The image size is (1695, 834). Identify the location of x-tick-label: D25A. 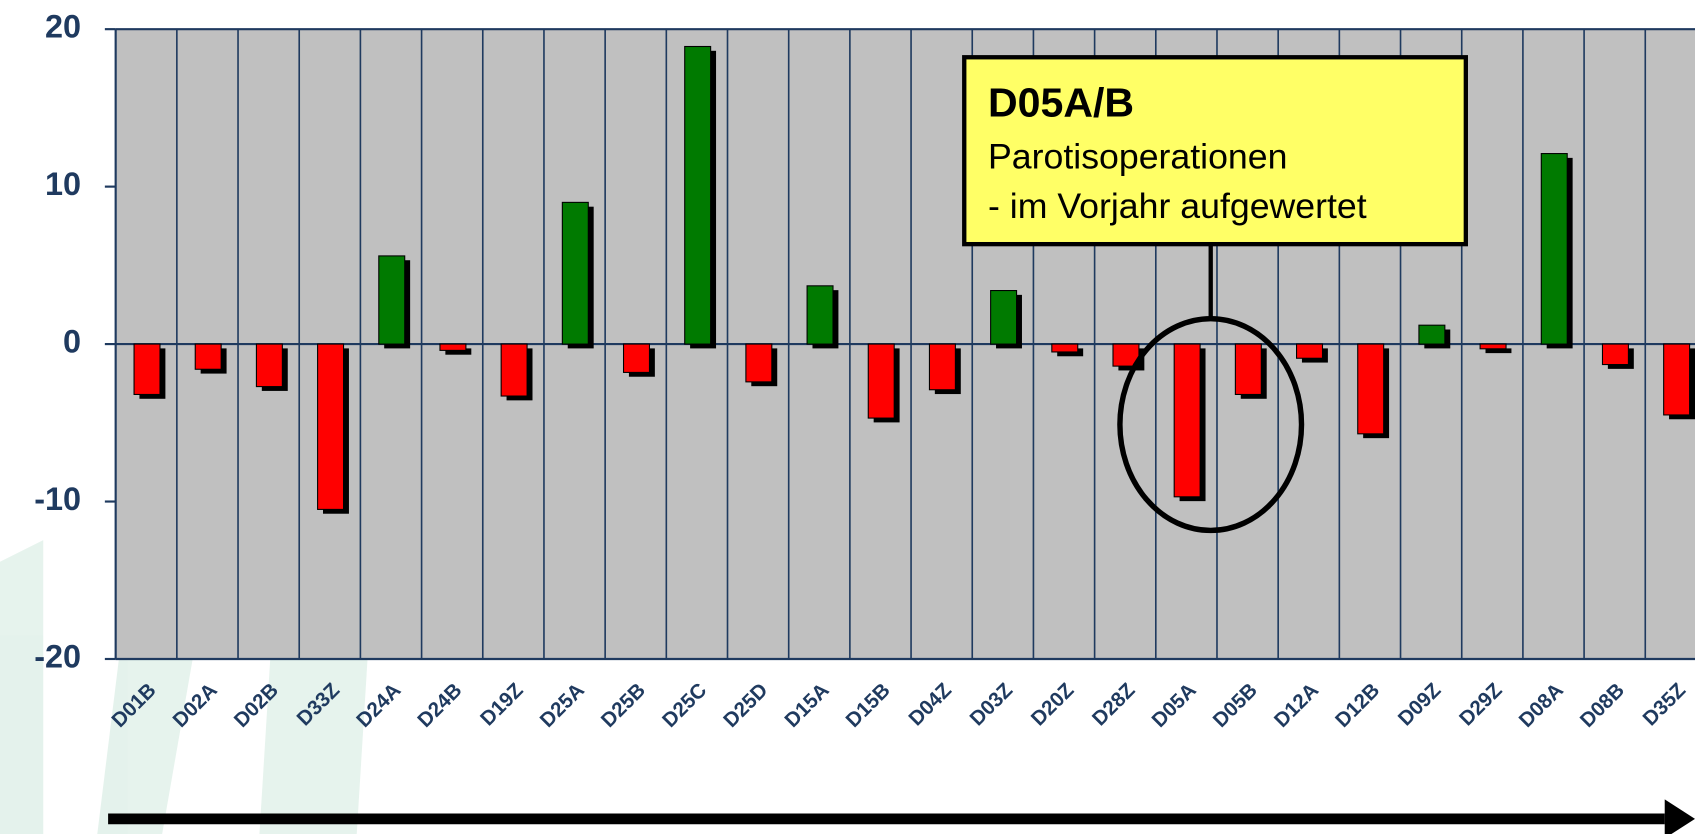
(562, 705).